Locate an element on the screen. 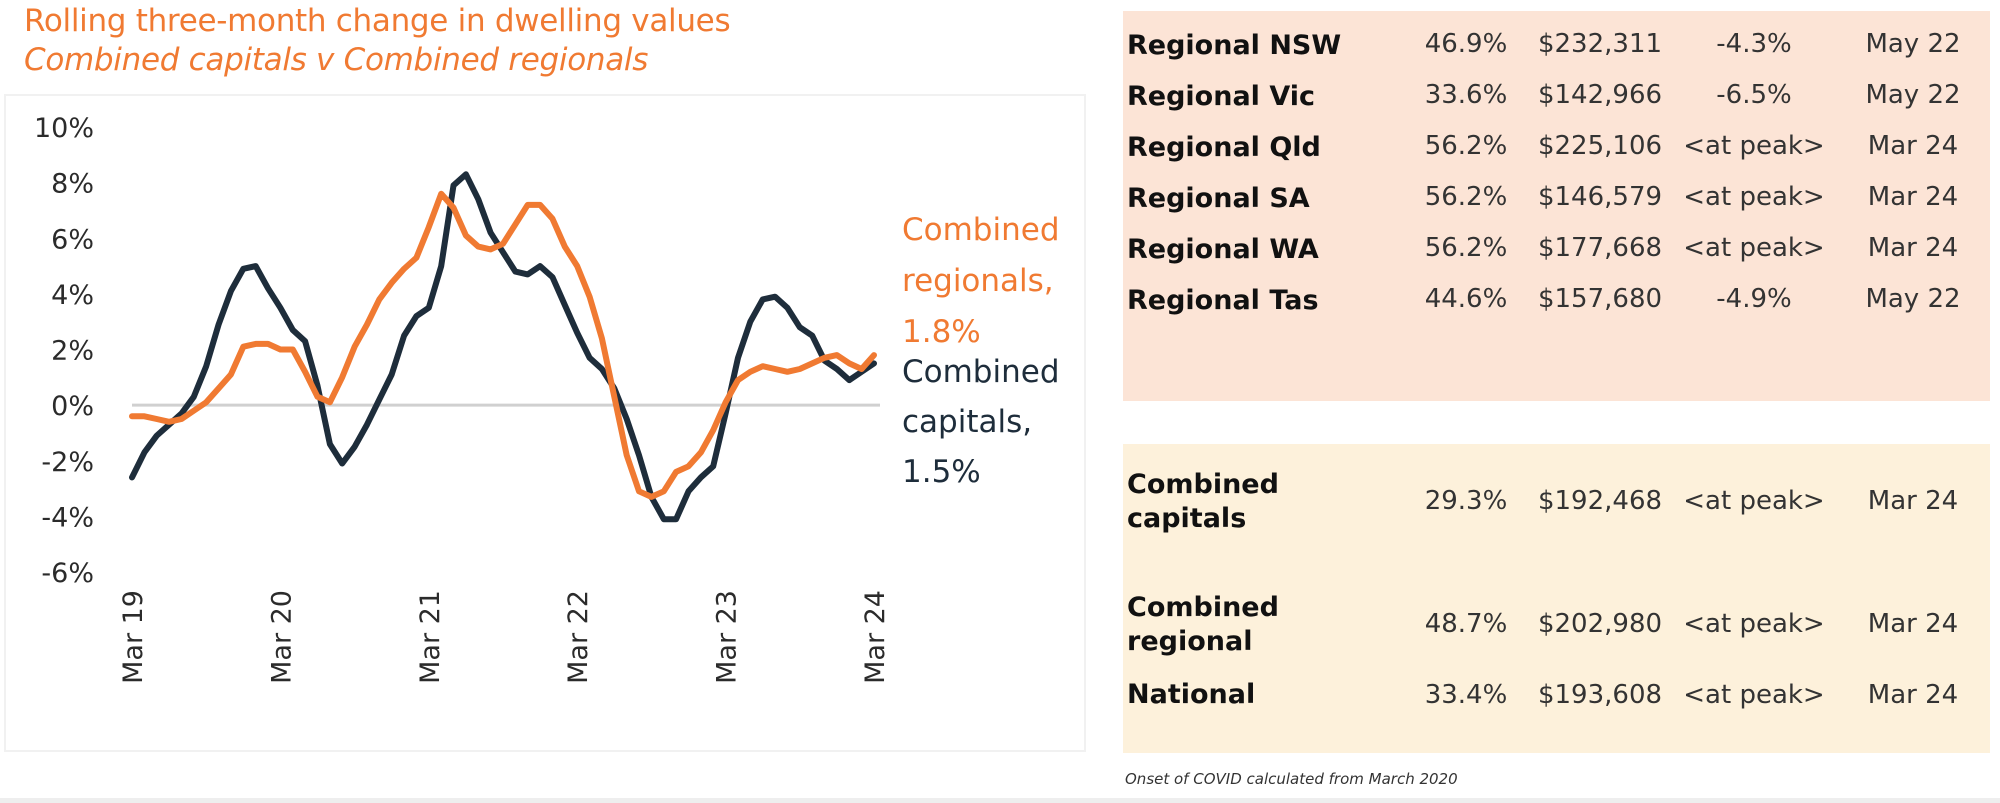 Image resolution: width=2000 pixels, height=803 pixels. y-tick-label: 8% is located at coordinates (72, 184).